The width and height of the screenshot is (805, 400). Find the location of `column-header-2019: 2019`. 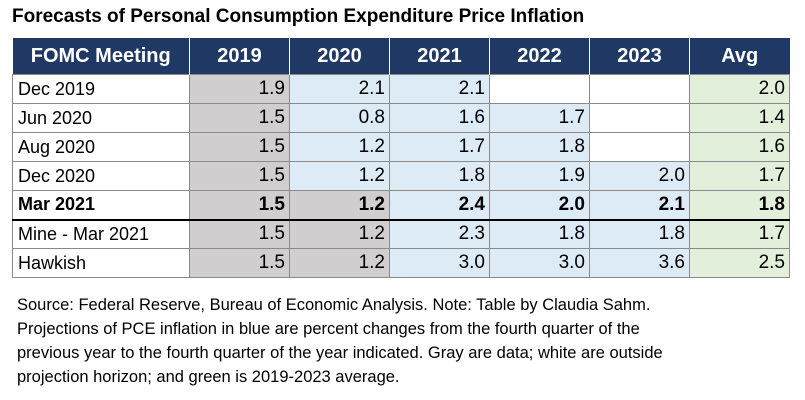

column-header-2019: 2019 is located at coordinates (239, 56).